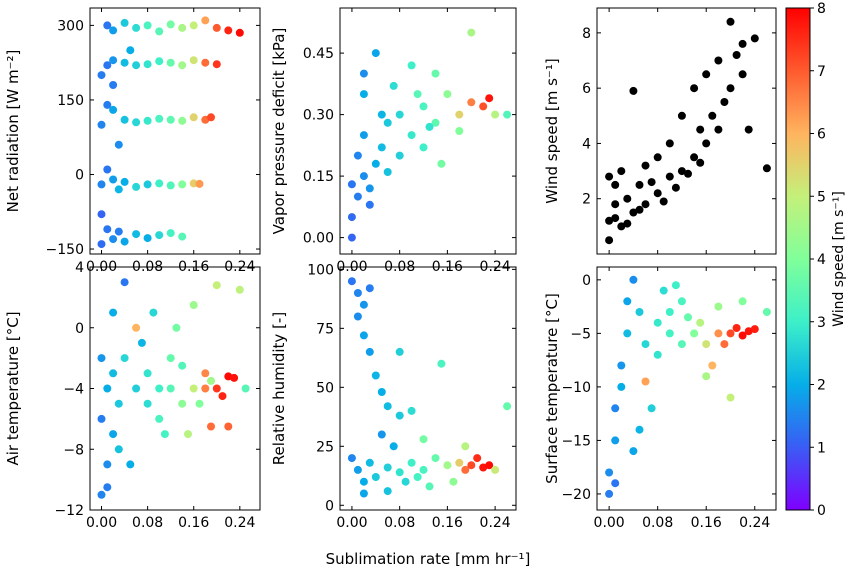  Describe the element at coordinates (821, 386) in the screenshot. I see `colorbar-tick-label: 2` at that location.